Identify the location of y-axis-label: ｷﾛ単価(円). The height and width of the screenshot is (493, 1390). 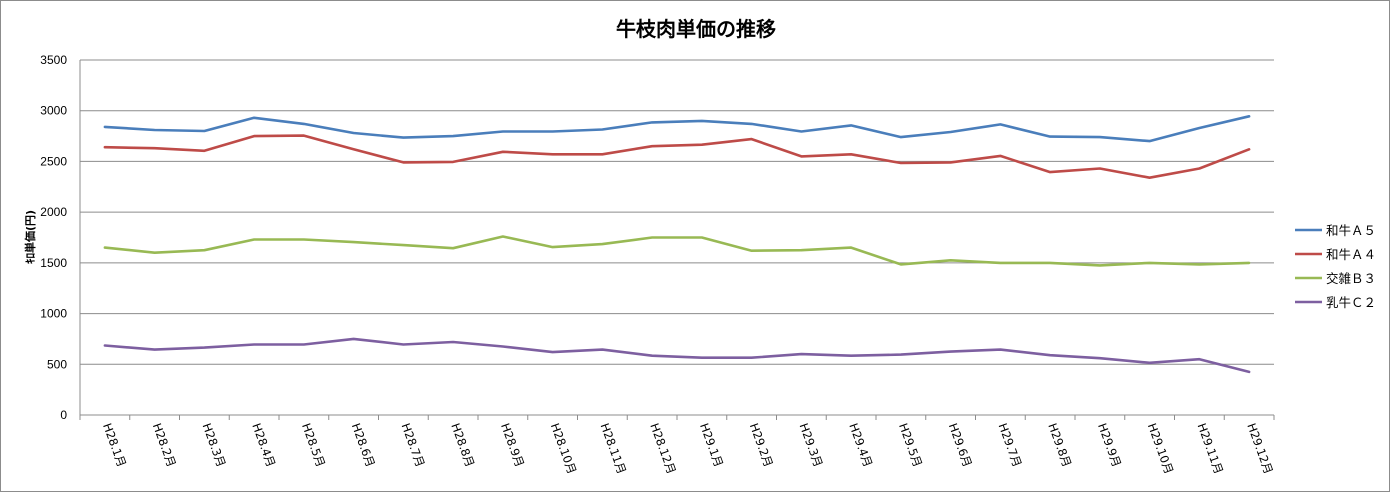
(30, 237).